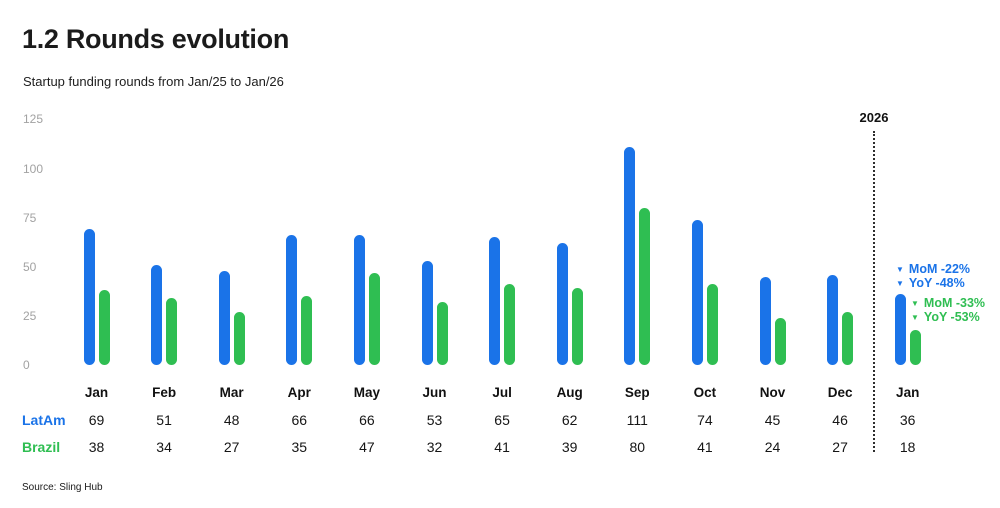 The height and width of the screenshot is (508, 1000). Describe the element at coordinates (637, 447) in the screenshot. I see `table-value-brazil-8: 80` at that location.